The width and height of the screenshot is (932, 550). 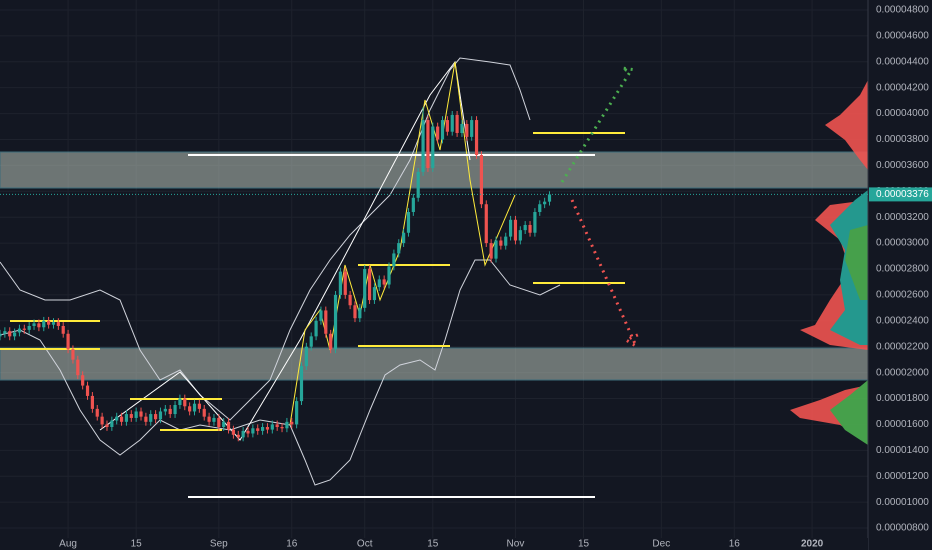 I want to click on y-tick-label: 0.00000800, so click(x=902, y=528).